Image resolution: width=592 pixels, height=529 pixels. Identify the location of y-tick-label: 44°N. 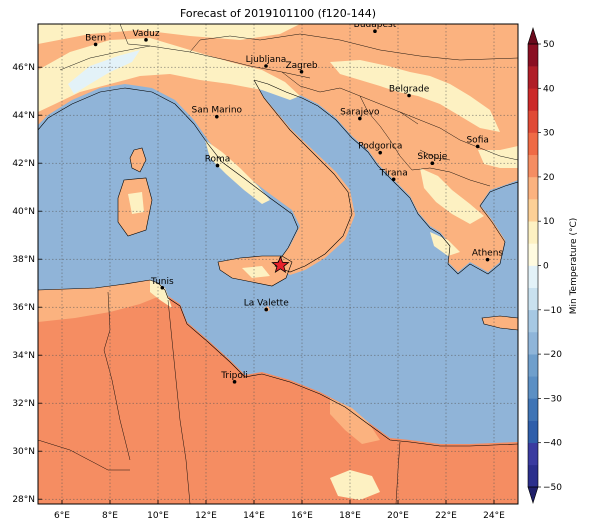
(23, 116).